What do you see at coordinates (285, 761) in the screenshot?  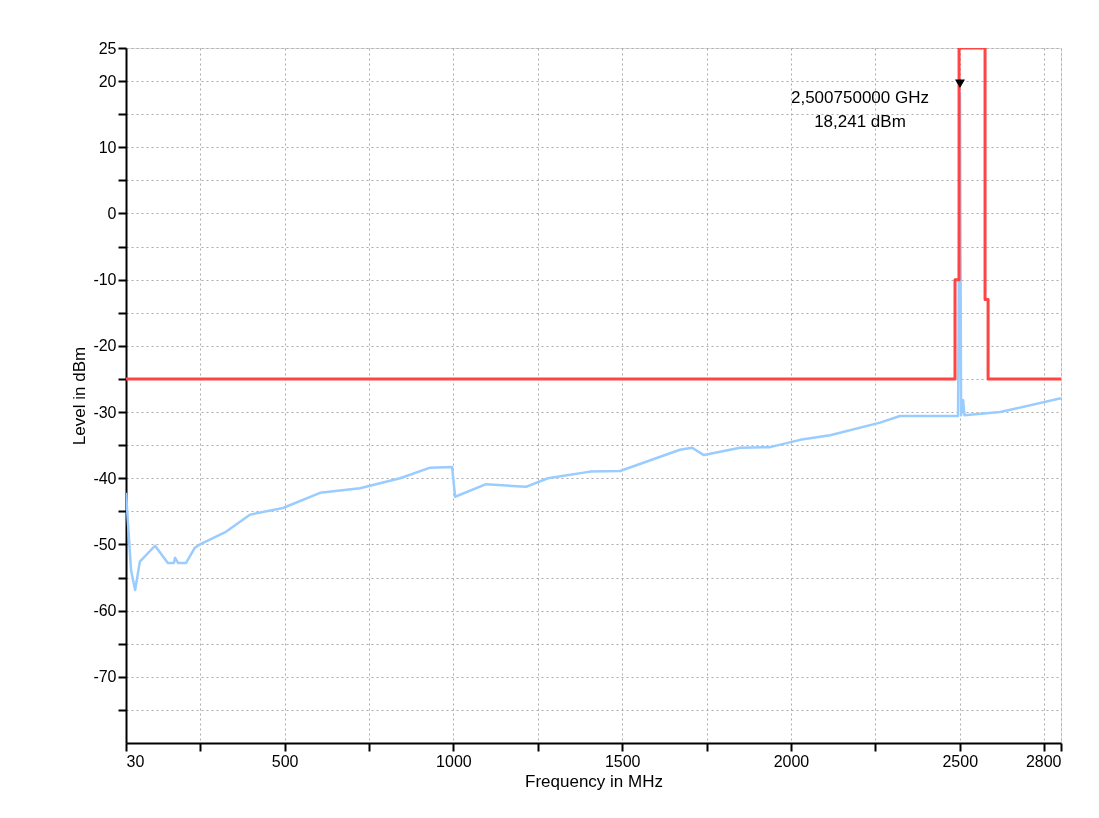 I see `x-tick-label: 500` at bounding box center [285, 761].